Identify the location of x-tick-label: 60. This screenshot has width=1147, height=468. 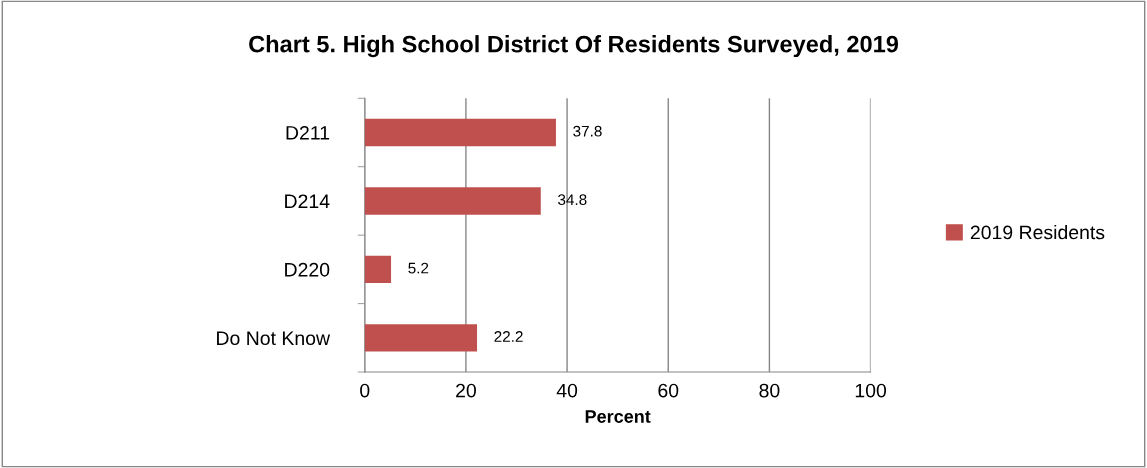
(668, 390).